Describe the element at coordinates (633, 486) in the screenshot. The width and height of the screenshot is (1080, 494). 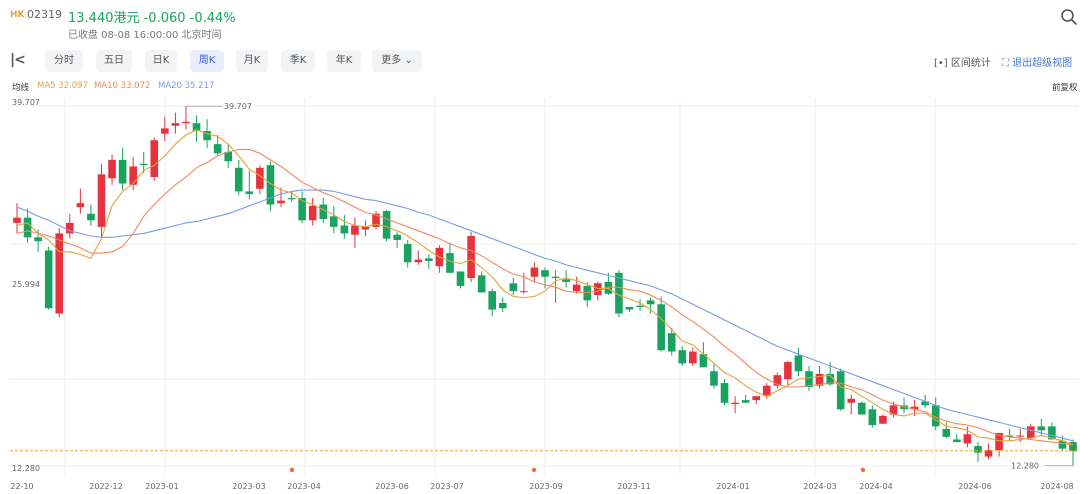
I see `x-tick-label: 2023-11` at that location.